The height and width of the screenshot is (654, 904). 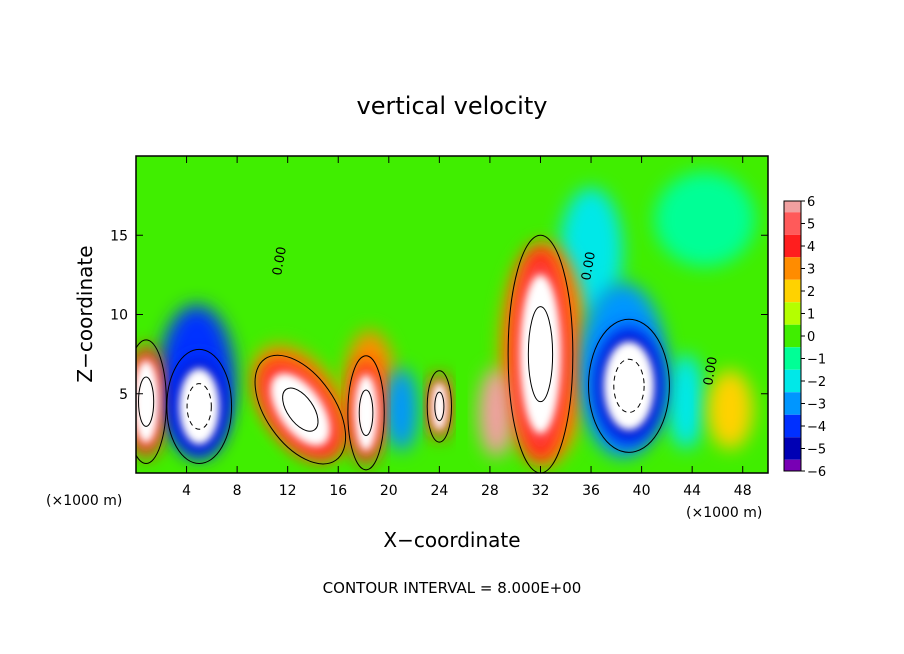 What do you see at coordinates (85, 313) in the screenshot?
I see `y-axis-label: Z−coordinate` at bounding box center [85, 313].